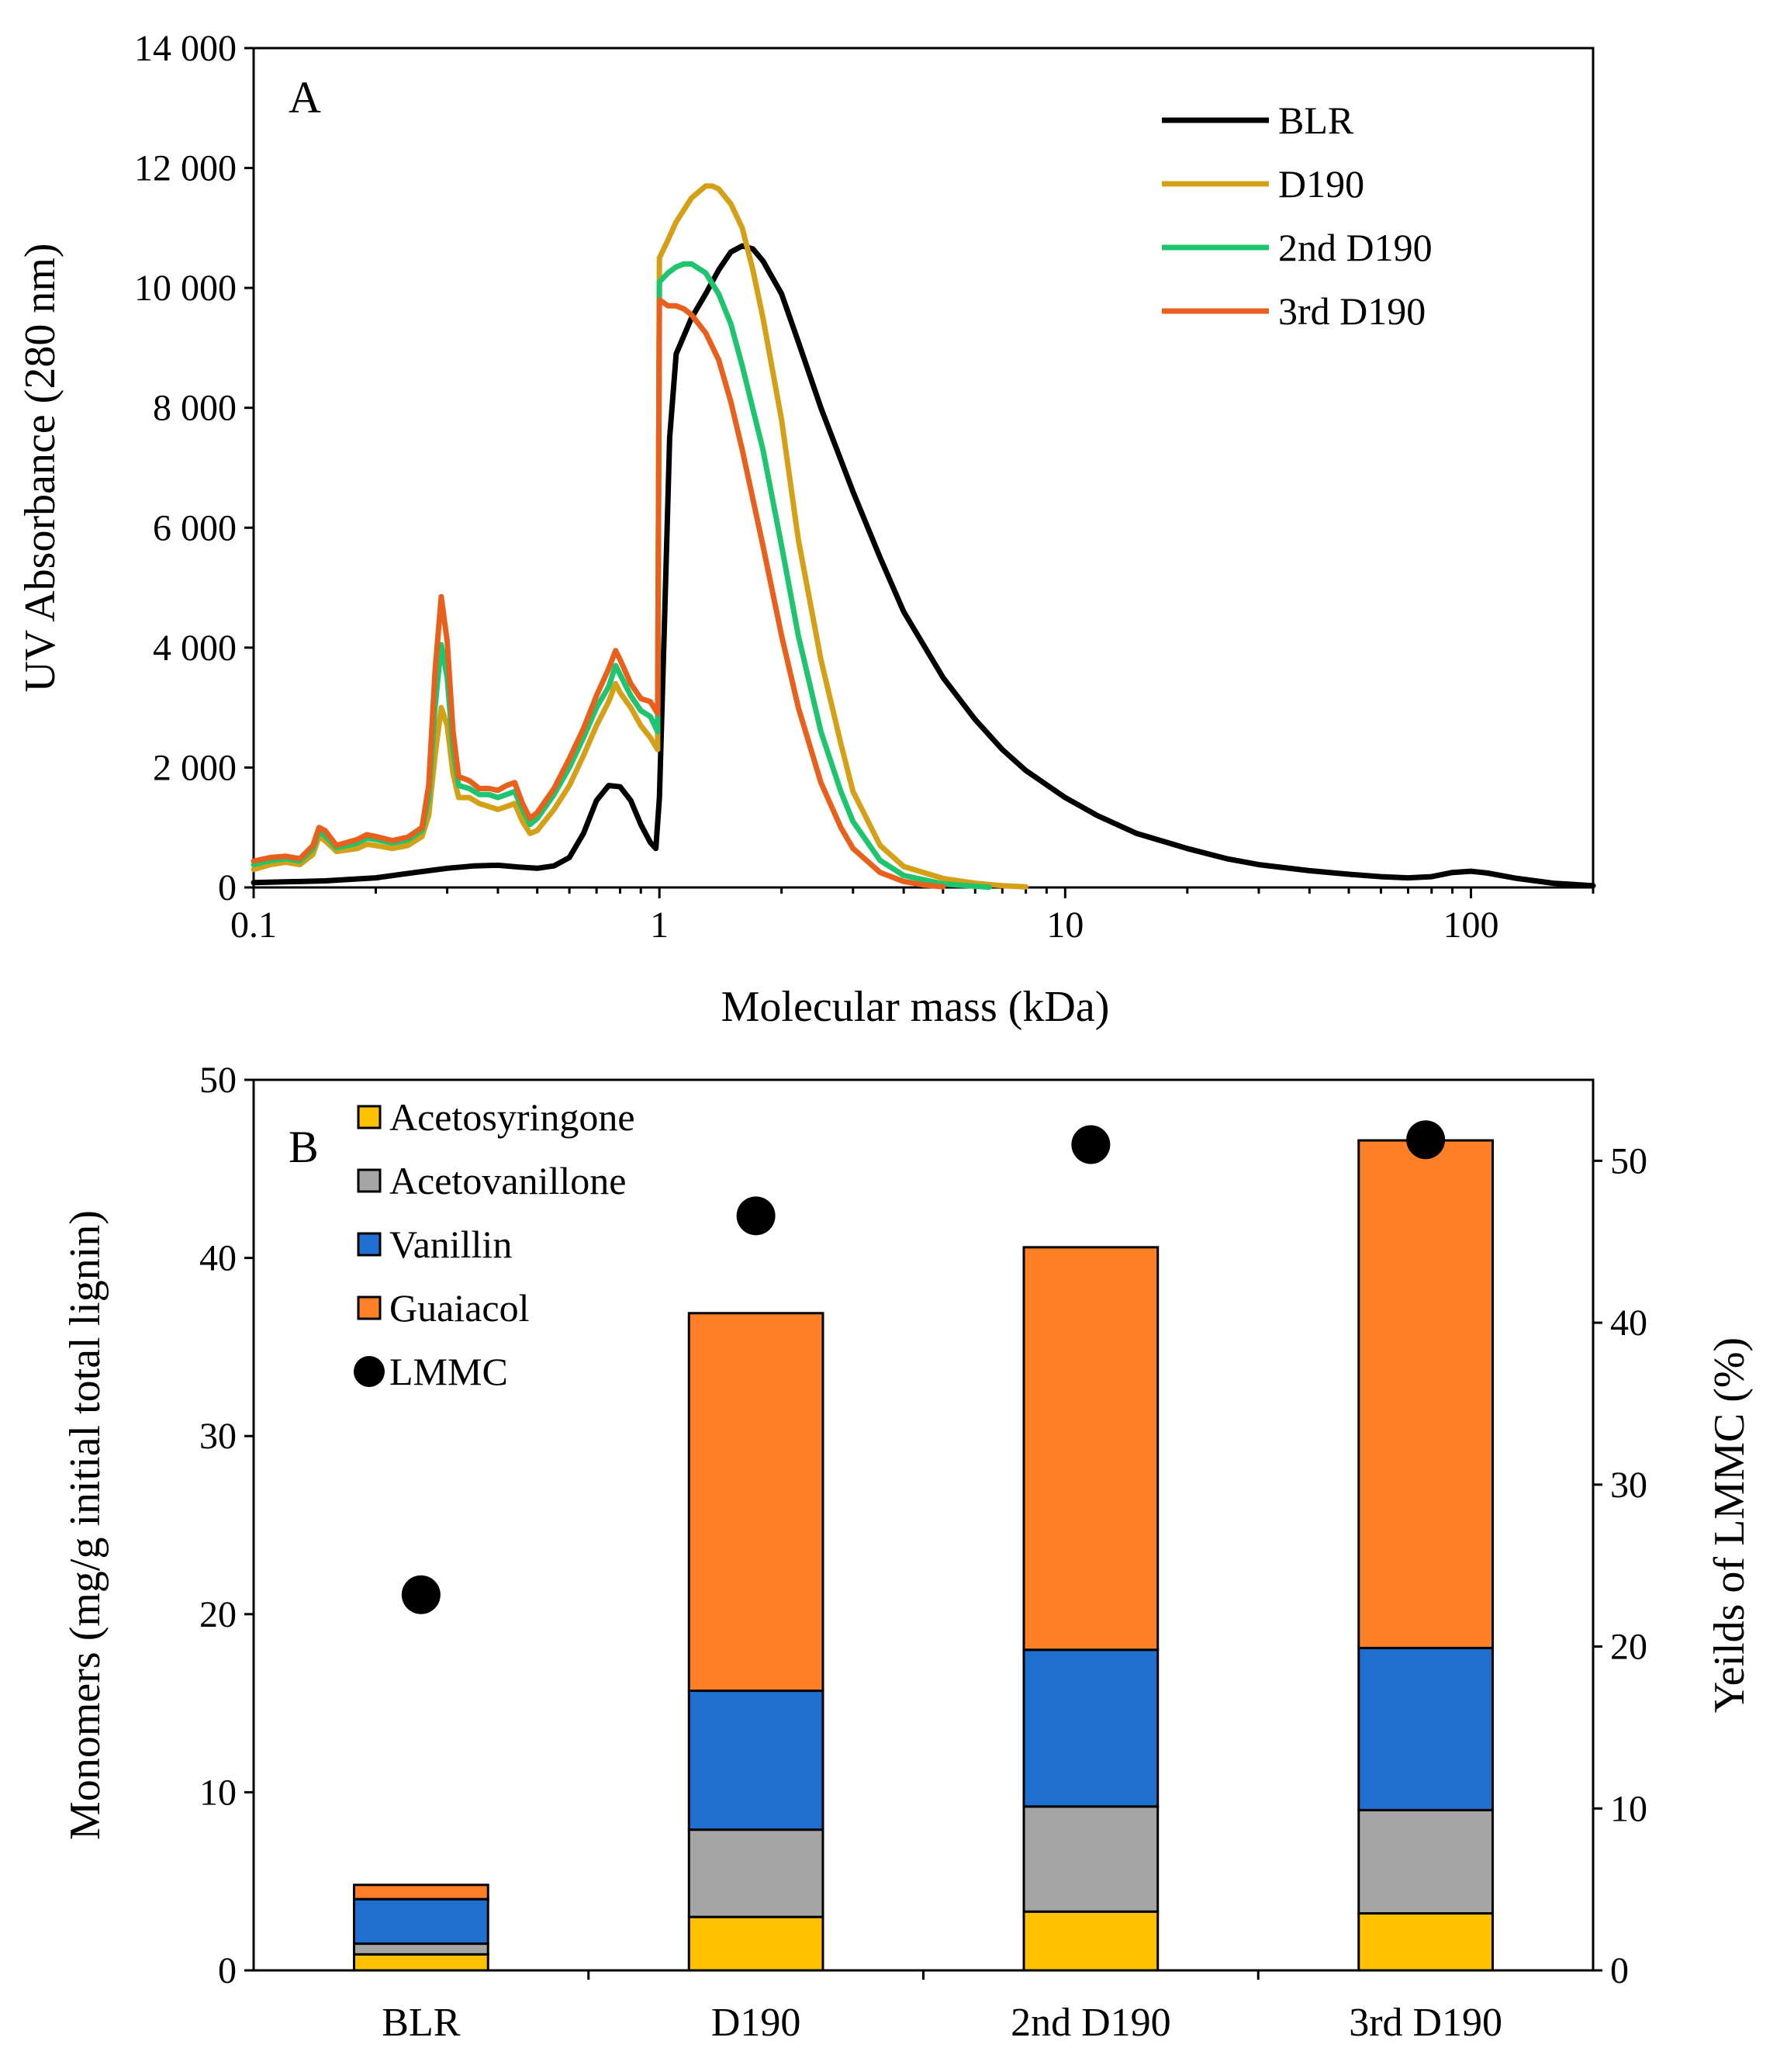 The image size is (1787, 2072). Describe the element at coordinates (253, 926) in the screenshot. I see `x-tick-label: 0.1` at that location.